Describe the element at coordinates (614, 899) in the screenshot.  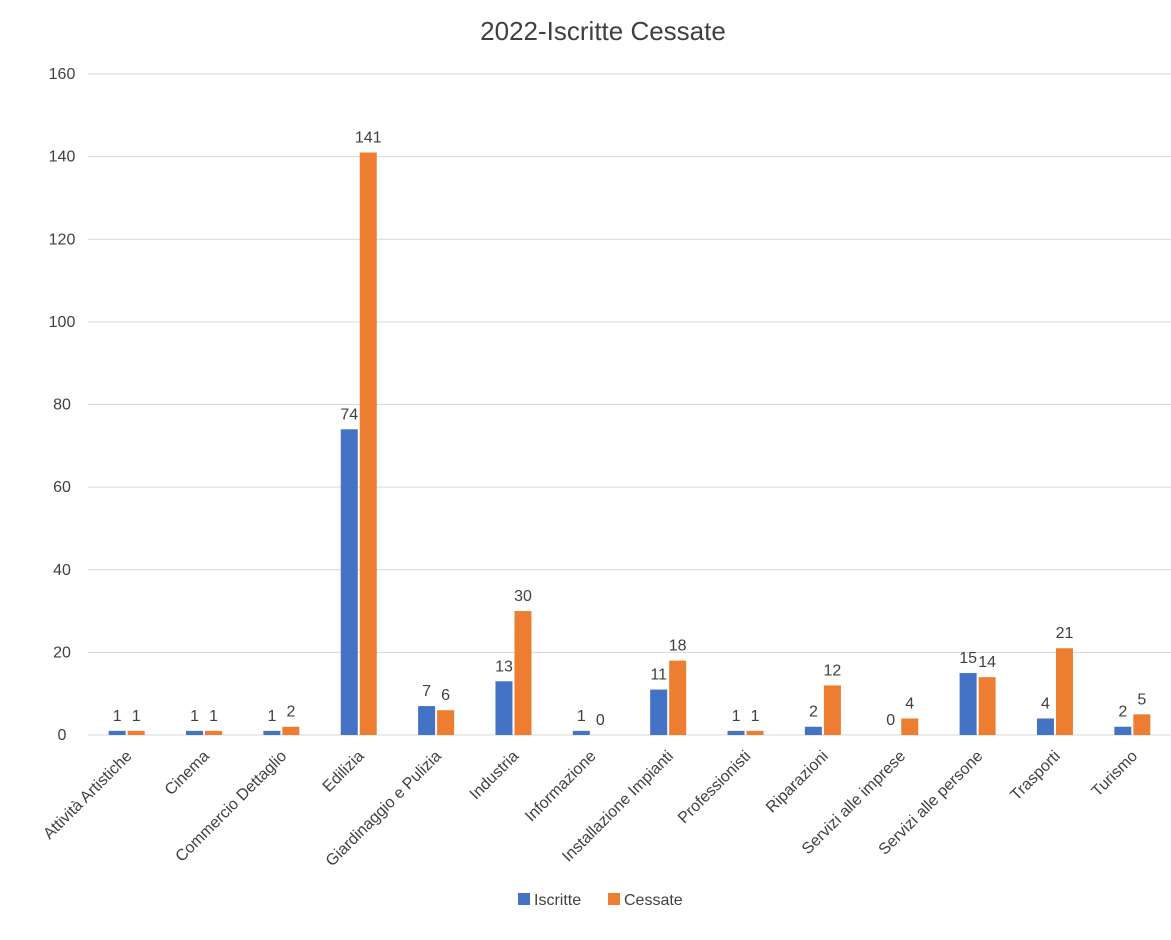
I see `legend-swatch-cessate` at that location.